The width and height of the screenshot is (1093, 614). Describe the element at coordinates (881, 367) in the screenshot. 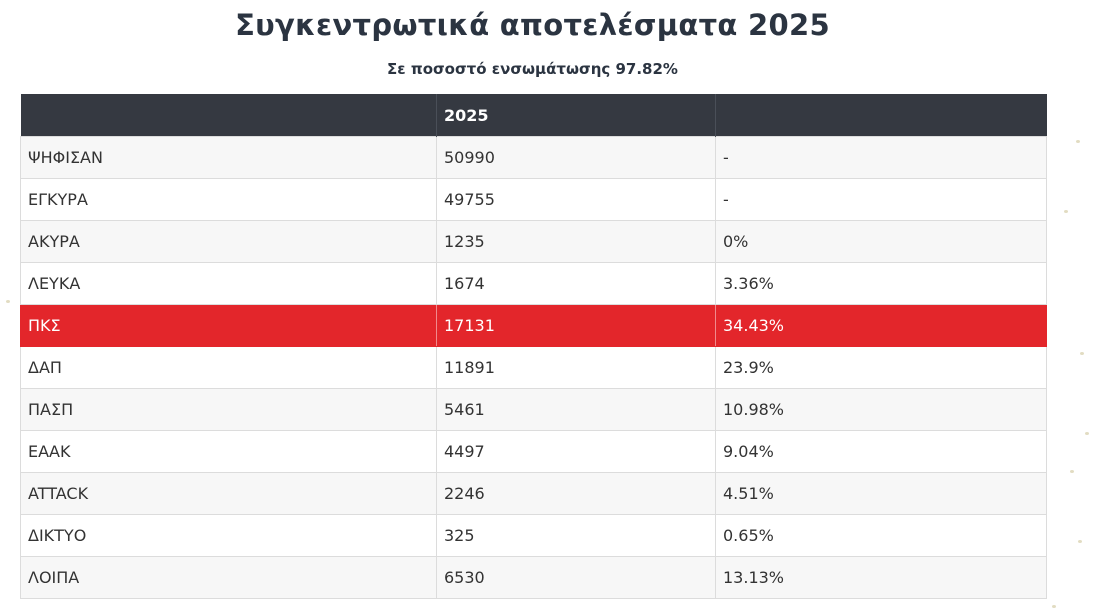

I see `row-percent: 23.9%` at that location.